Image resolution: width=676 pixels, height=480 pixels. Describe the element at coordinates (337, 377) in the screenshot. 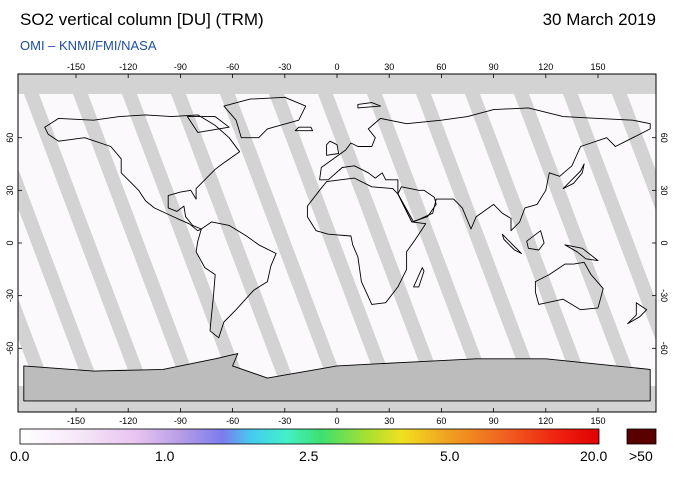

I see `land-antarctica` at that location.